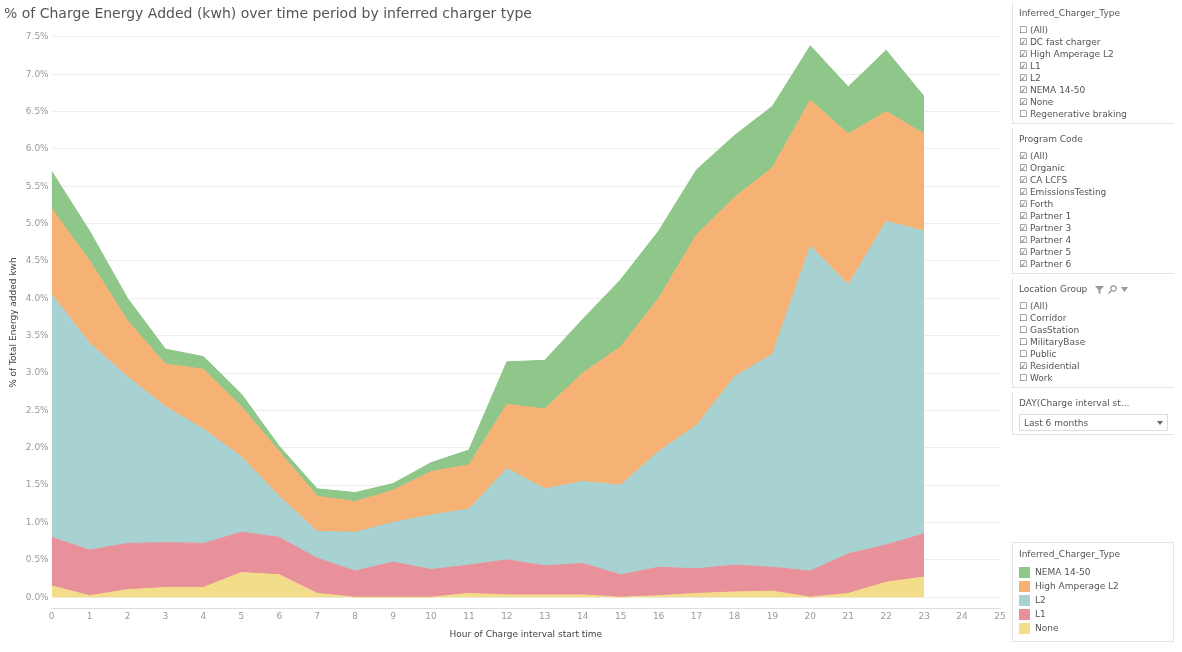  What do you see at coordinates (37, 148) in the screenshot?
I see `y-tick-label: 6.0%` at bounding box center [37, 148].